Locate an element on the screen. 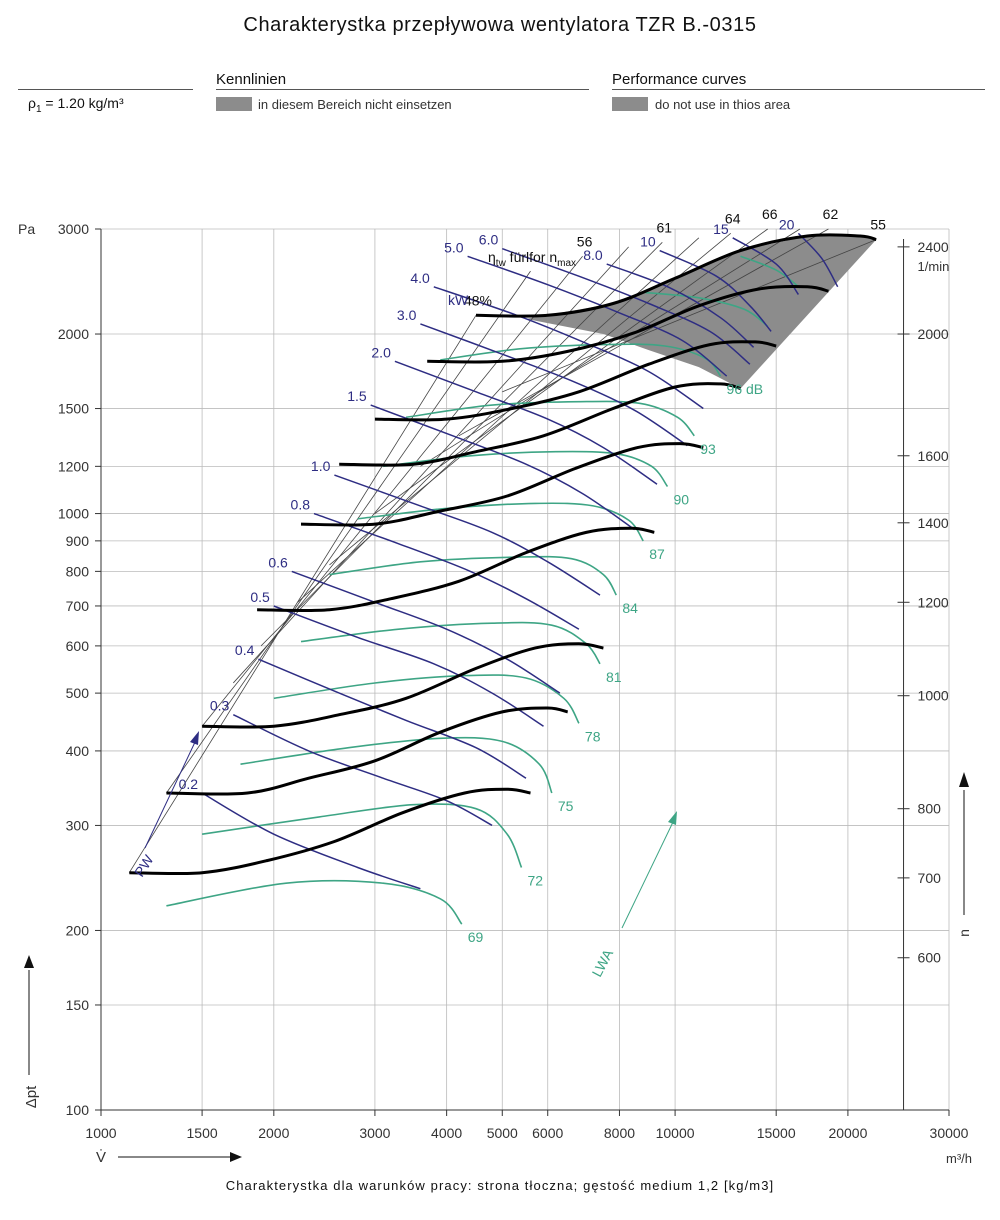 This screenshot has width=1000, height=1220. x-tick-label: 30000 is located at coordinates (949, 1133).